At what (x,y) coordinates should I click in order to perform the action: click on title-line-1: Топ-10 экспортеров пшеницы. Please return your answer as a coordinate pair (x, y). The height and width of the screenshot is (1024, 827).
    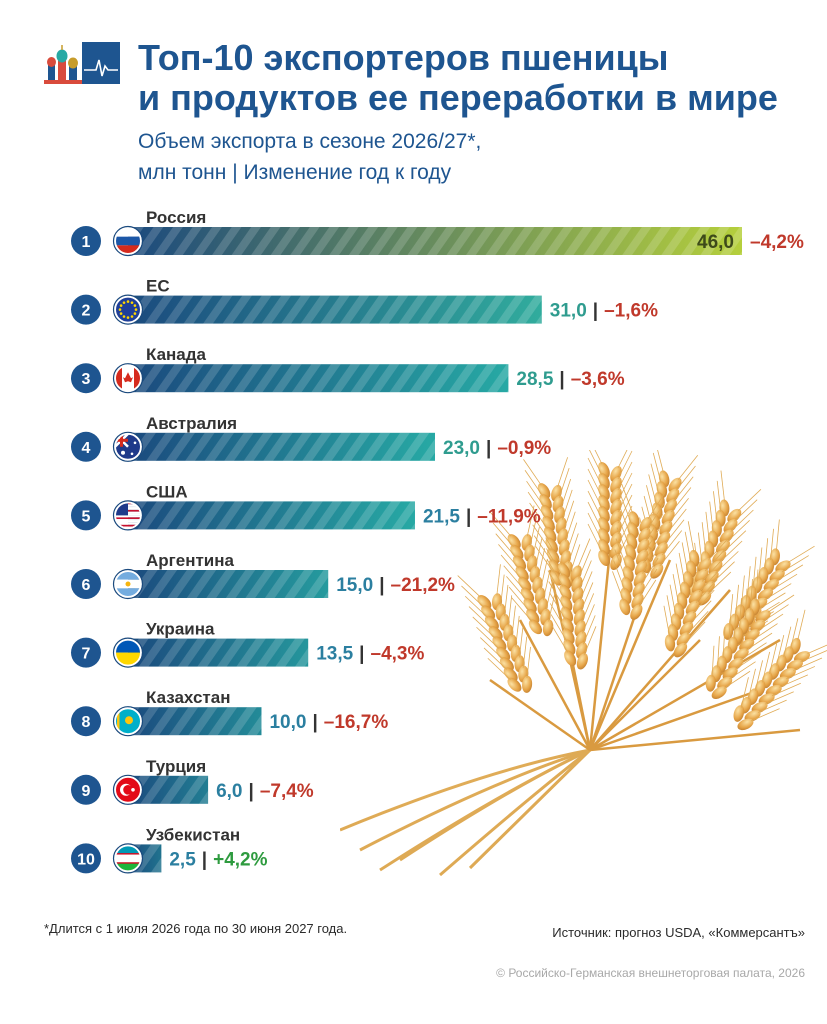
    Looking at the image, I should click on (403, 57).